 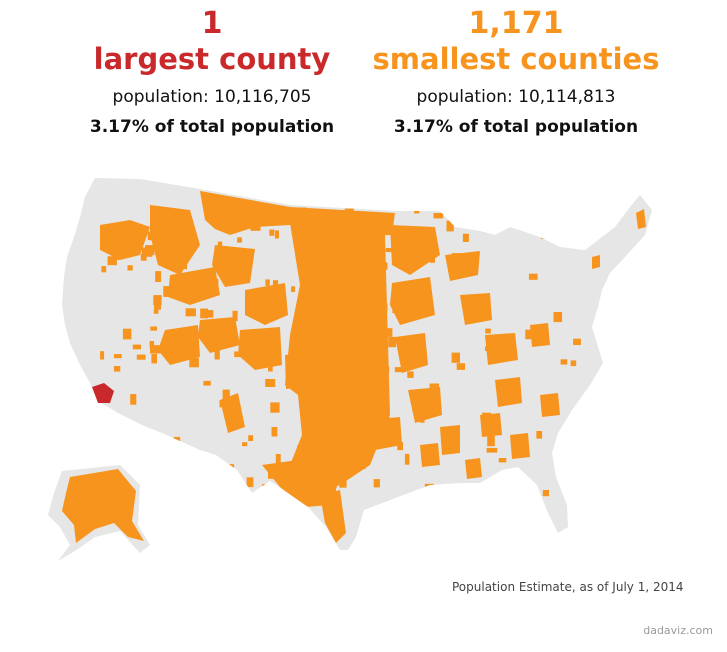 What do you see at coordinates (516, 23) in the screenshot?
I see `smallest-count: 1,171` at bounding box center [516, 23].